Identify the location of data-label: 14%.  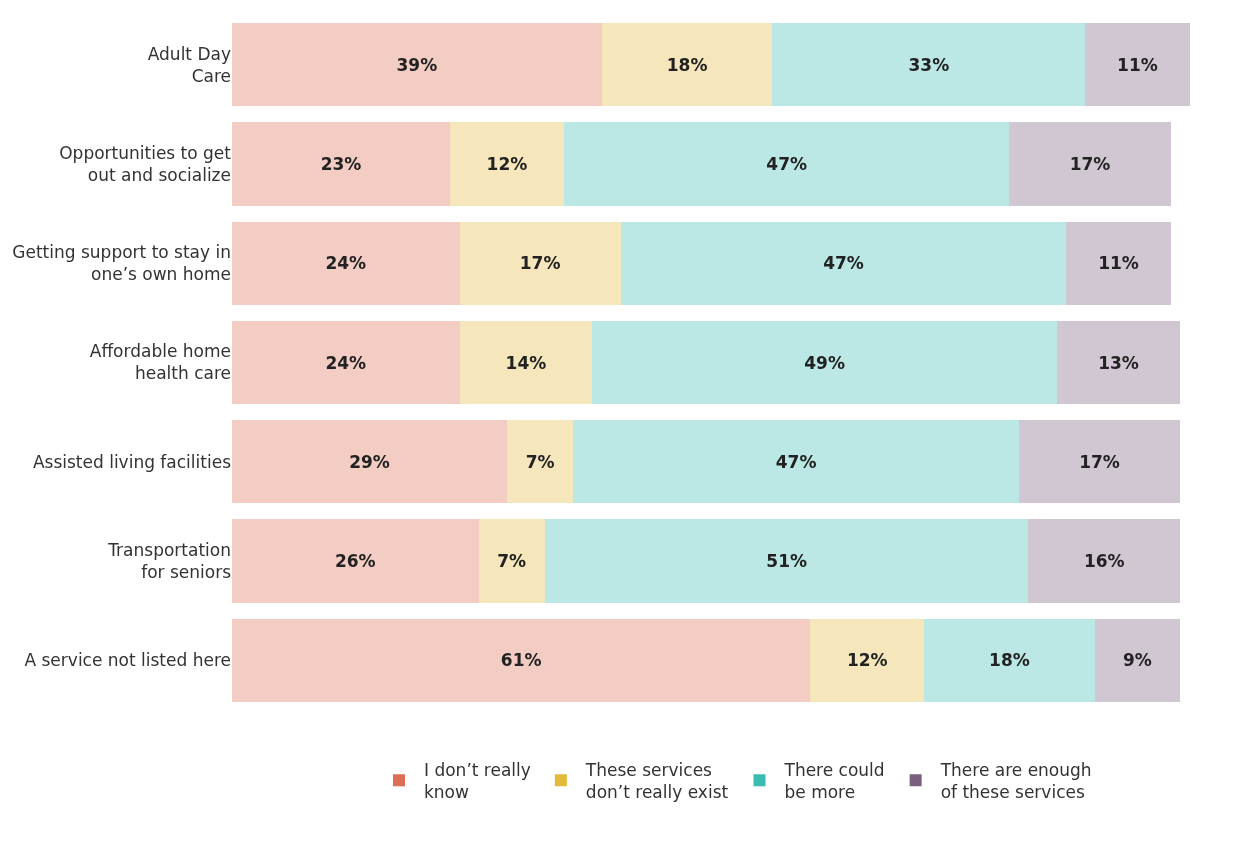
(526, 362).